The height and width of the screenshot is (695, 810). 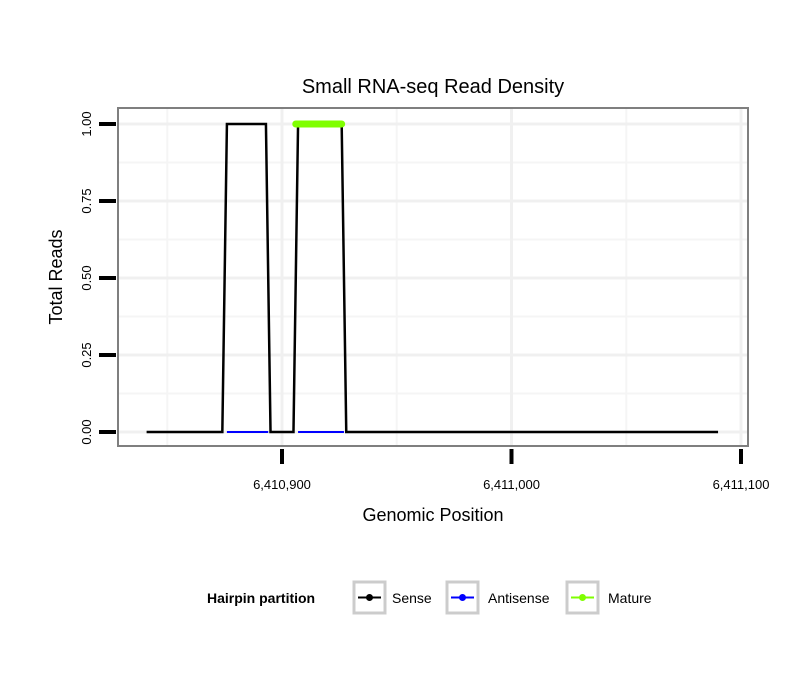 What do you see at coordinates (86, 431) in the screenshot?
I see `y-tick-label: 0.00` at bounding box center [86, 431].